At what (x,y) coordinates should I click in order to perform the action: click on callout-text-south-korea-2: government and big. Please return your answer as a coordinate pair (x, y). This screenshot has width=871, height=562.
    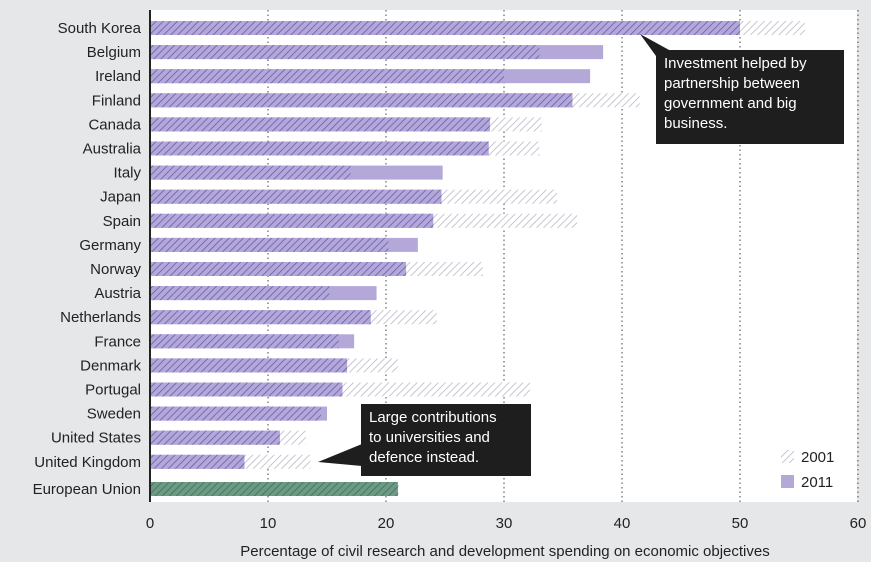
    Looking at the image, I should click on (730, 103).